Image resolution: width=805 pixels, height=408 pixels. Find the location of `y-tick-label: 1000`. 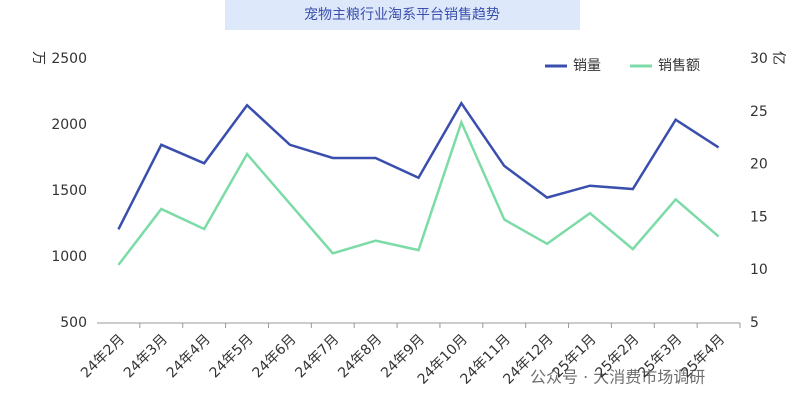

y-tick-label: 1000 is located at coordinates (69, 257).